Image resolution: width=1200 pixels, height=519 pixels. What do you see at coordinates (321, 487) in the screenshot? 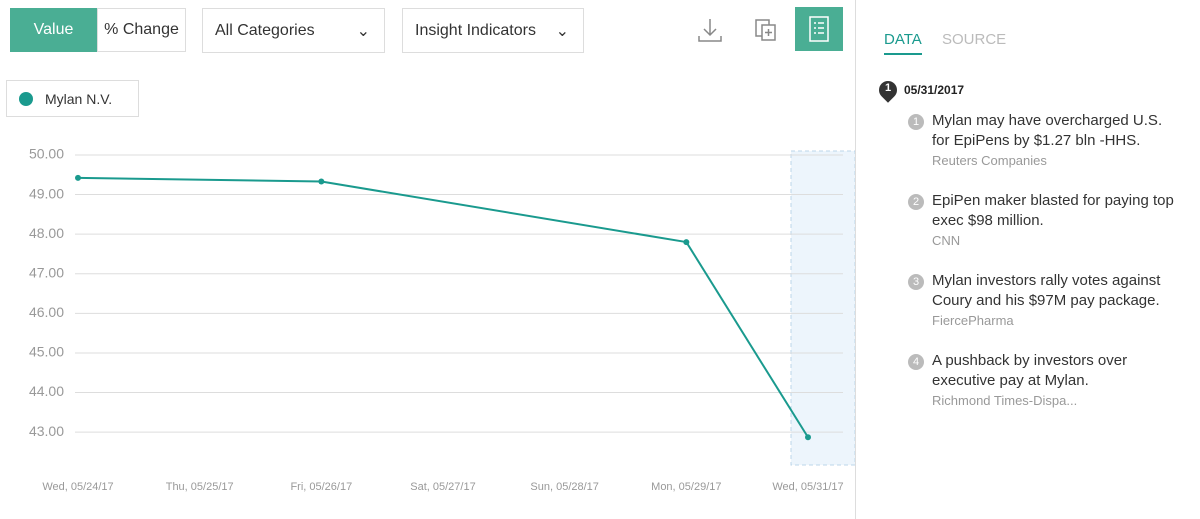
I see `x-tick-label: Fri, 05/26/17` at bounding box center [321, 487].